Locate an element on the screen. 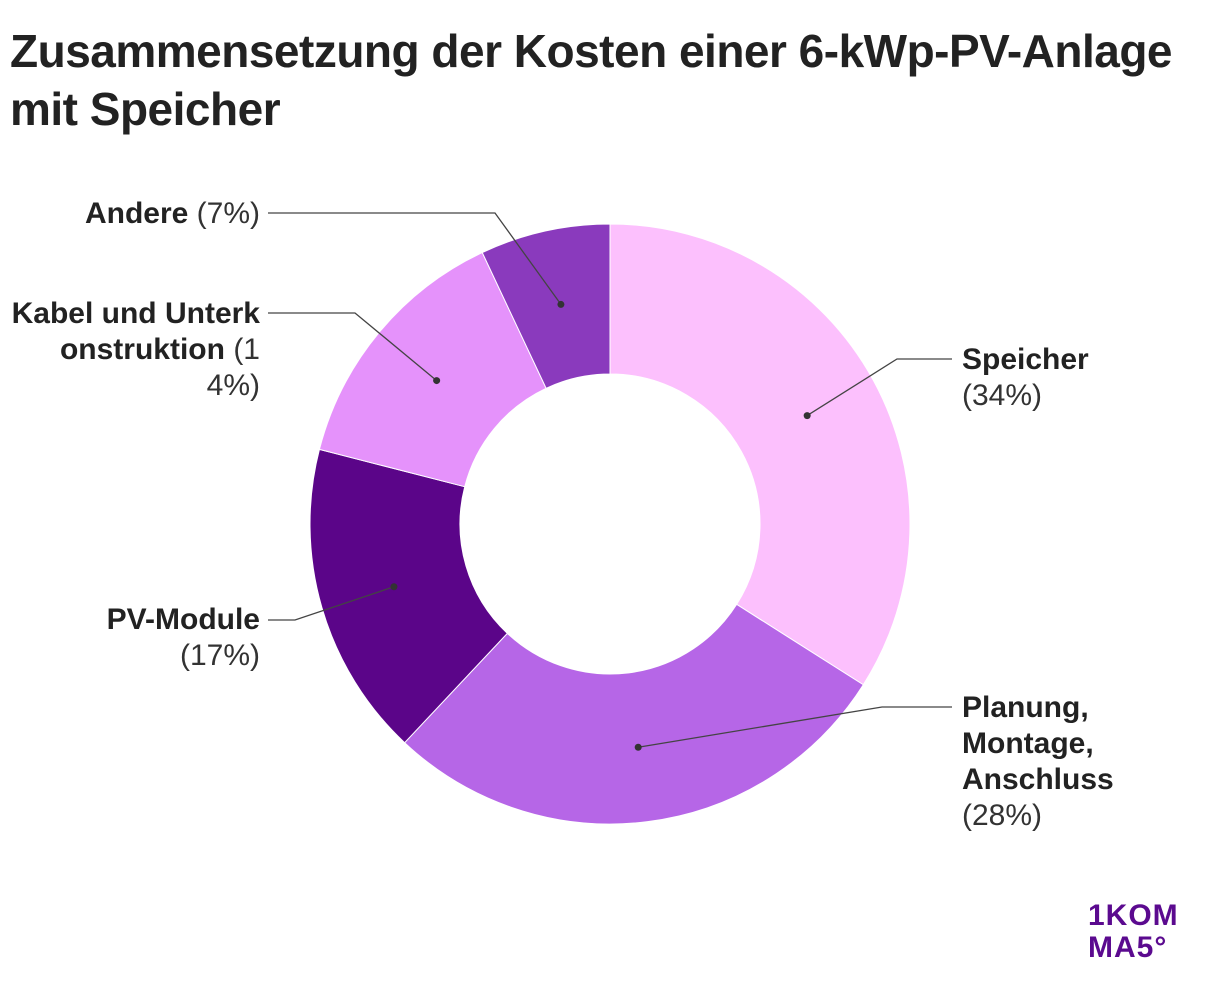 This screenshot has height=984, width=1220. label-kabel: Kabel und Unterkonstruktion (14%) is located at coordinates (135, 350).